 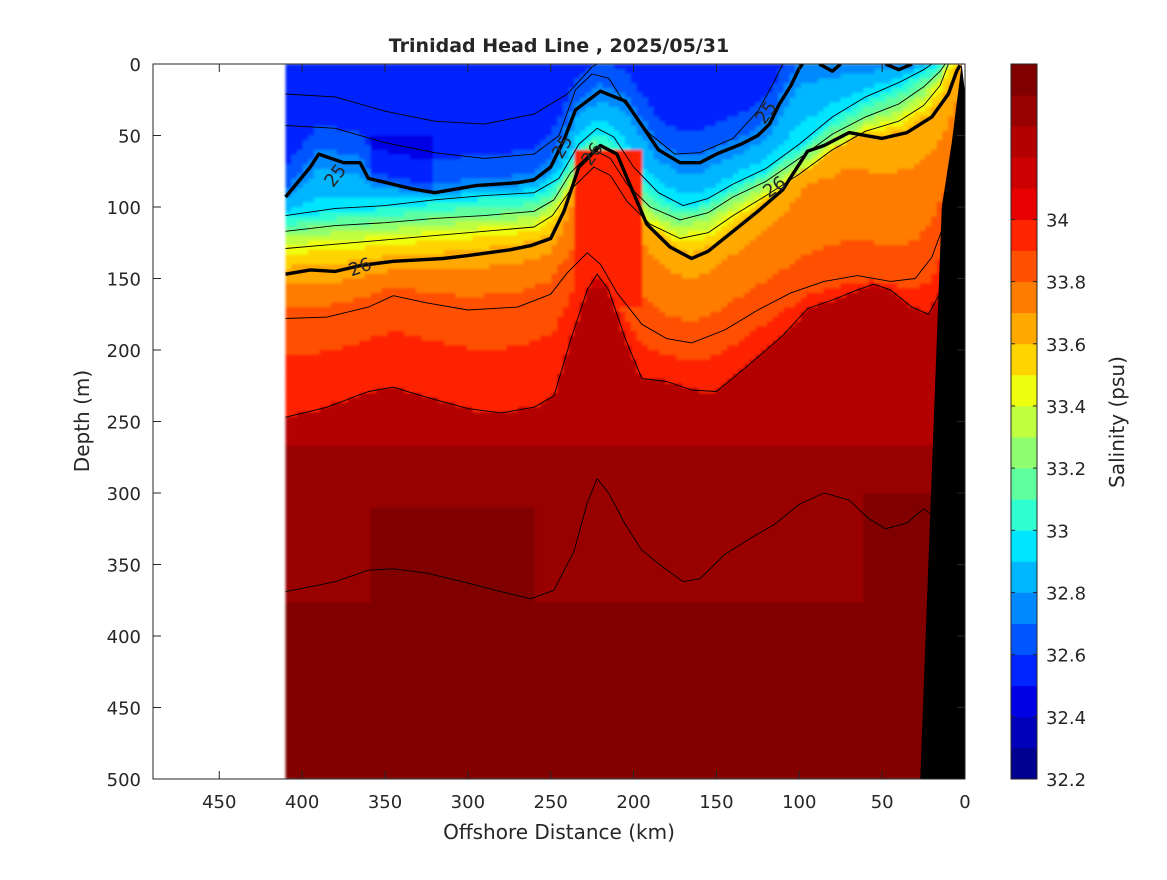 What do you see at coordinates (963, 78) in the screenshot?
I see `coastal-blank` at bounding box center [963, 78].